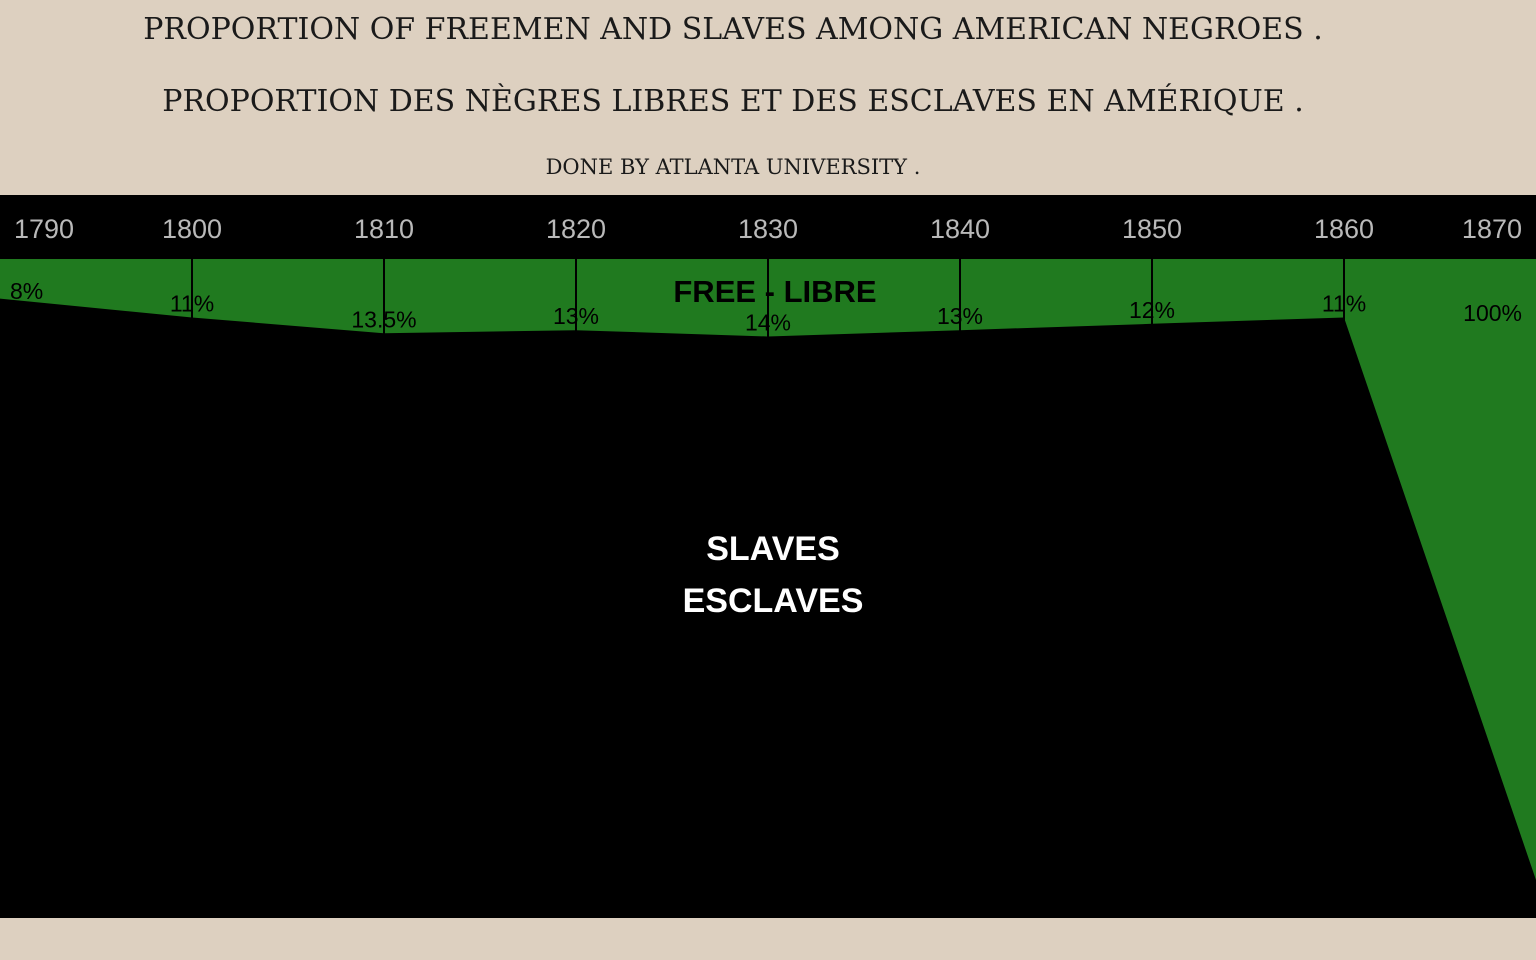 This screenshot has width=1536, height=960. Describe the element at coordinates (576, 229) in the screenshot. I see `year-label-1820: 1820` at that location.